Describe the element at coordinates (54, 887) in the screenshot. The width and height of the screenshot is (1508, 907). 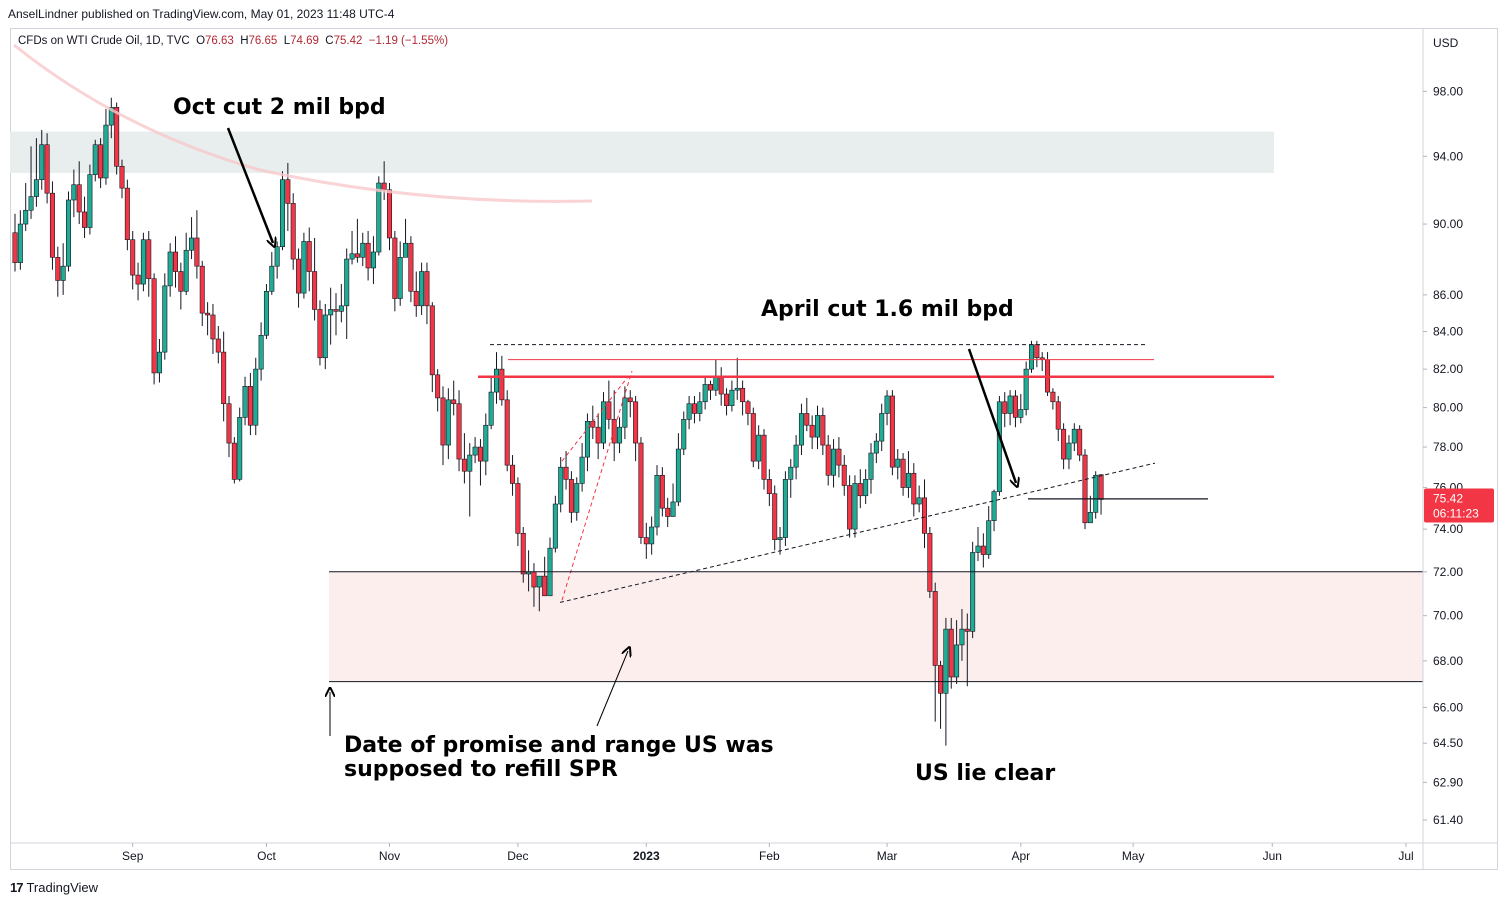
I see `footer-branding: 17 TradingView` at that location.